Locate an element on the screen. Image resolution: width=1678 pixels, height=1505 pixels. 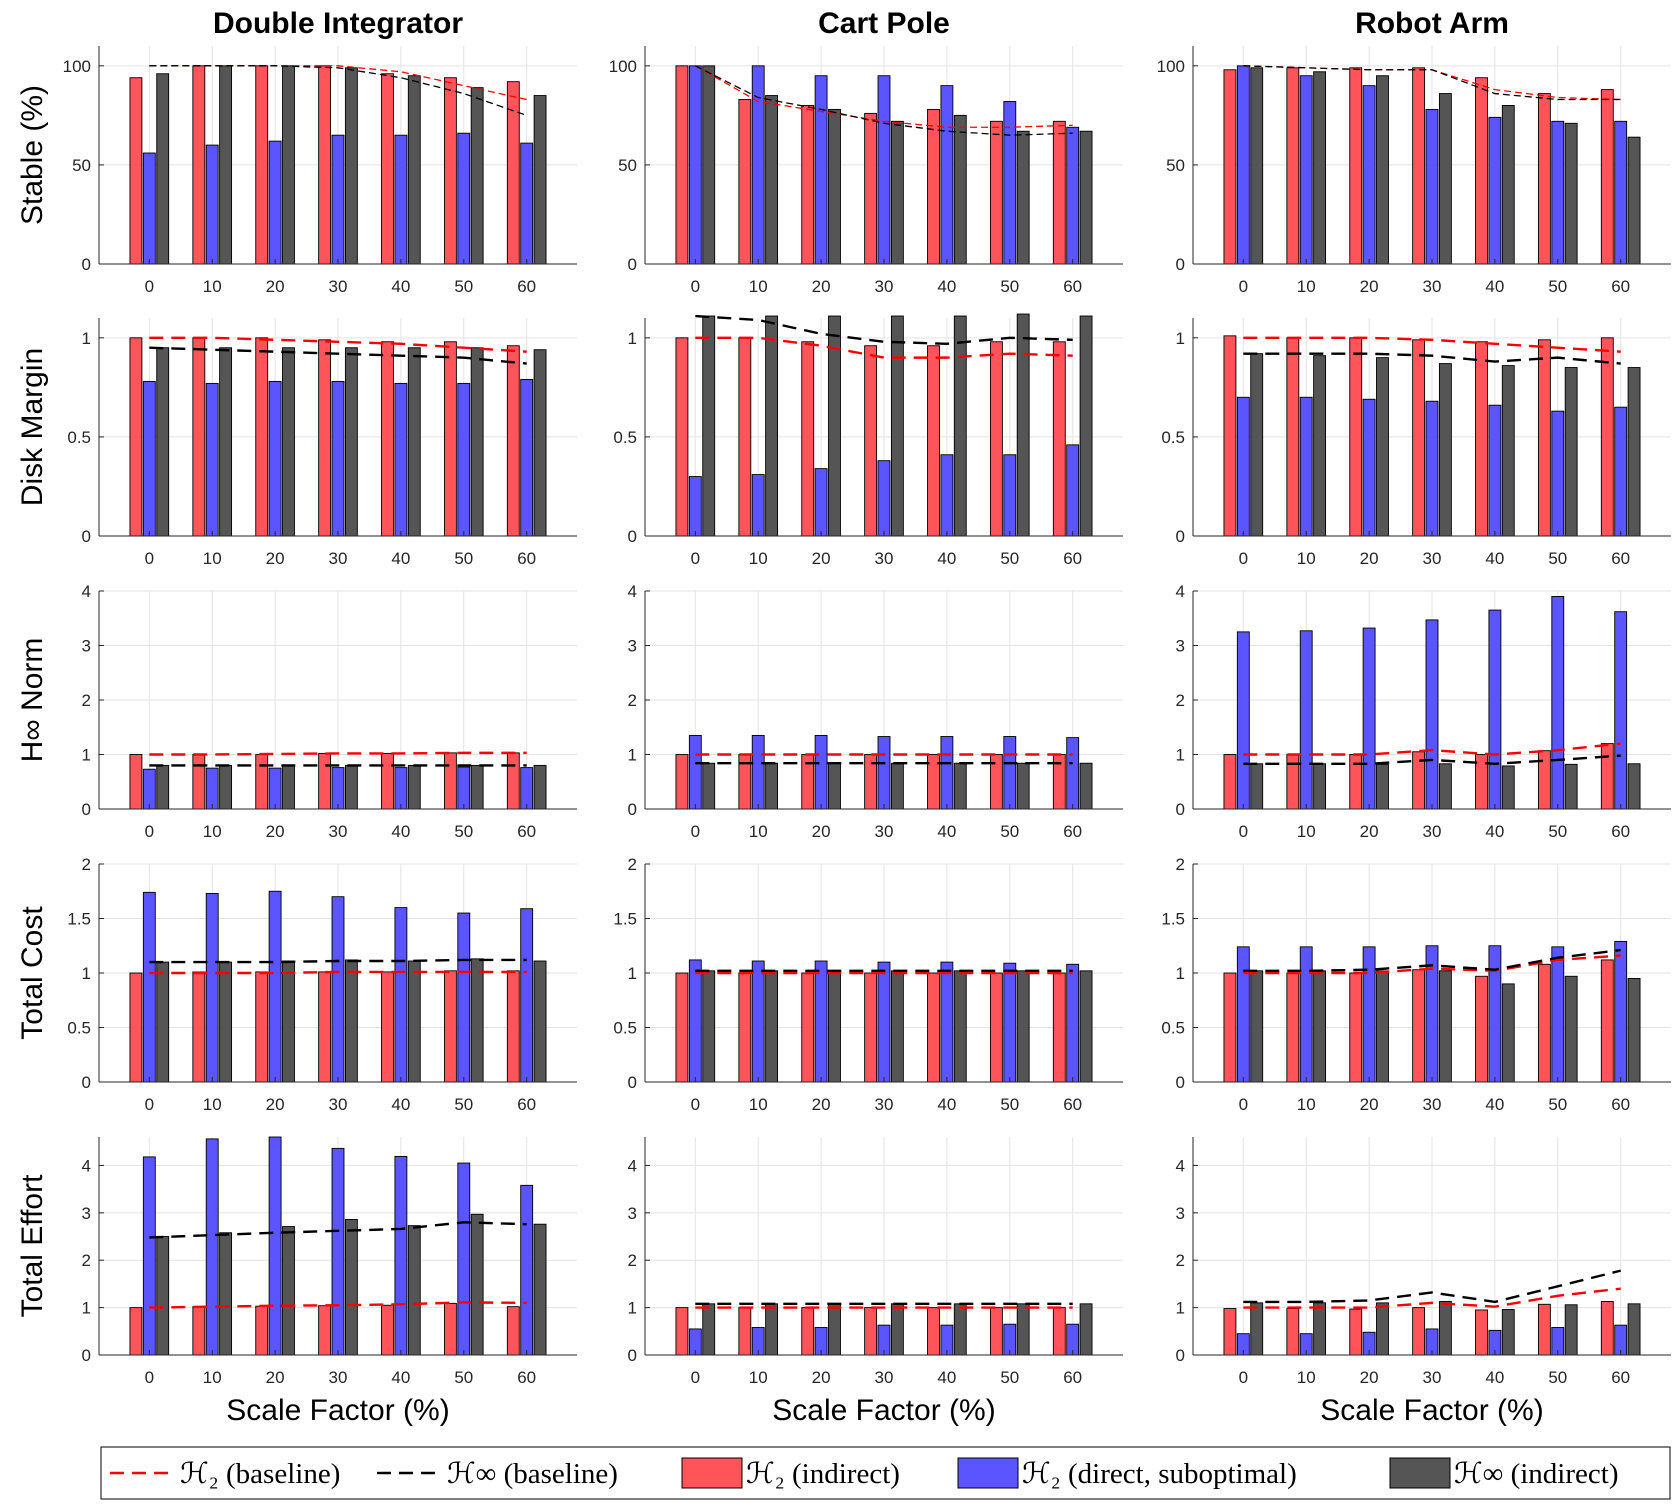
panel-1-1: 00.510 10 20 30 40 50 60 is located at coordinates (868, 440).